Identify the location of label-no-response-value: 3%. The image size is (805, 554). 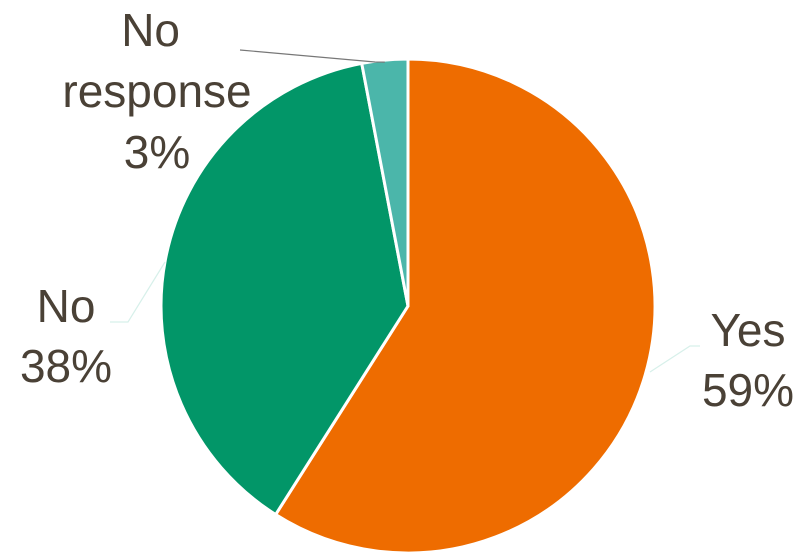
(157, 152).